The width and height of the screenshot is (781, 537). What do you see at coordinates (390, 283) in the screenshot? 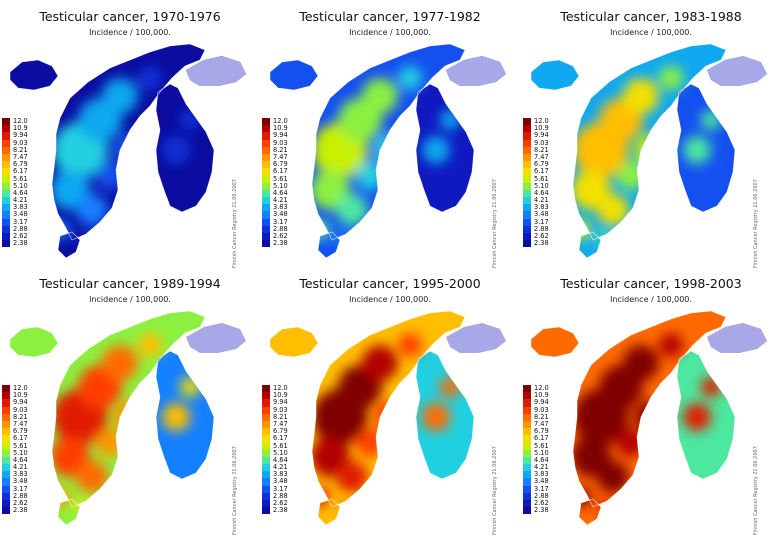
I see `map-title: Testicular cancer, 1995-2000` at bounding box center [390, 283].